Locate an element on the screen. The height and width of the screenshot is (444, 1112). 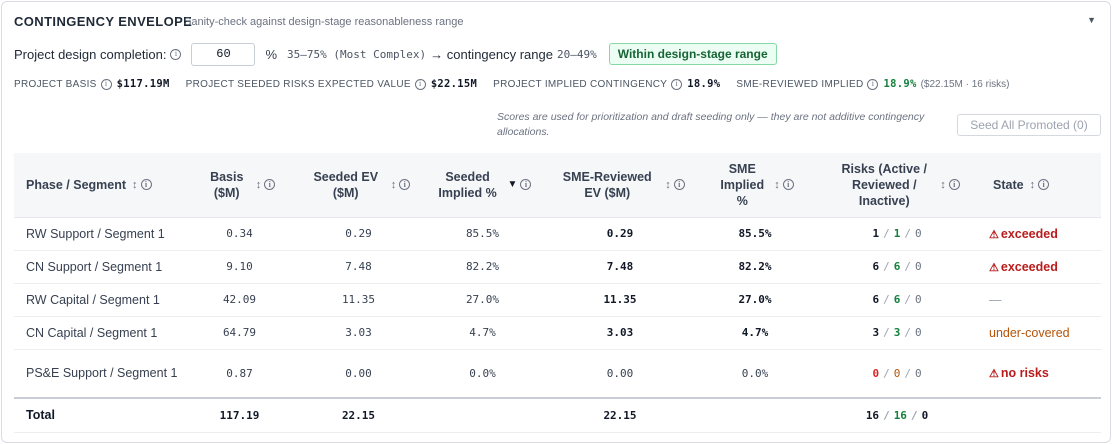
col-header-basis: Basis ($M) ↕ i is located at coordinates (239, 185).